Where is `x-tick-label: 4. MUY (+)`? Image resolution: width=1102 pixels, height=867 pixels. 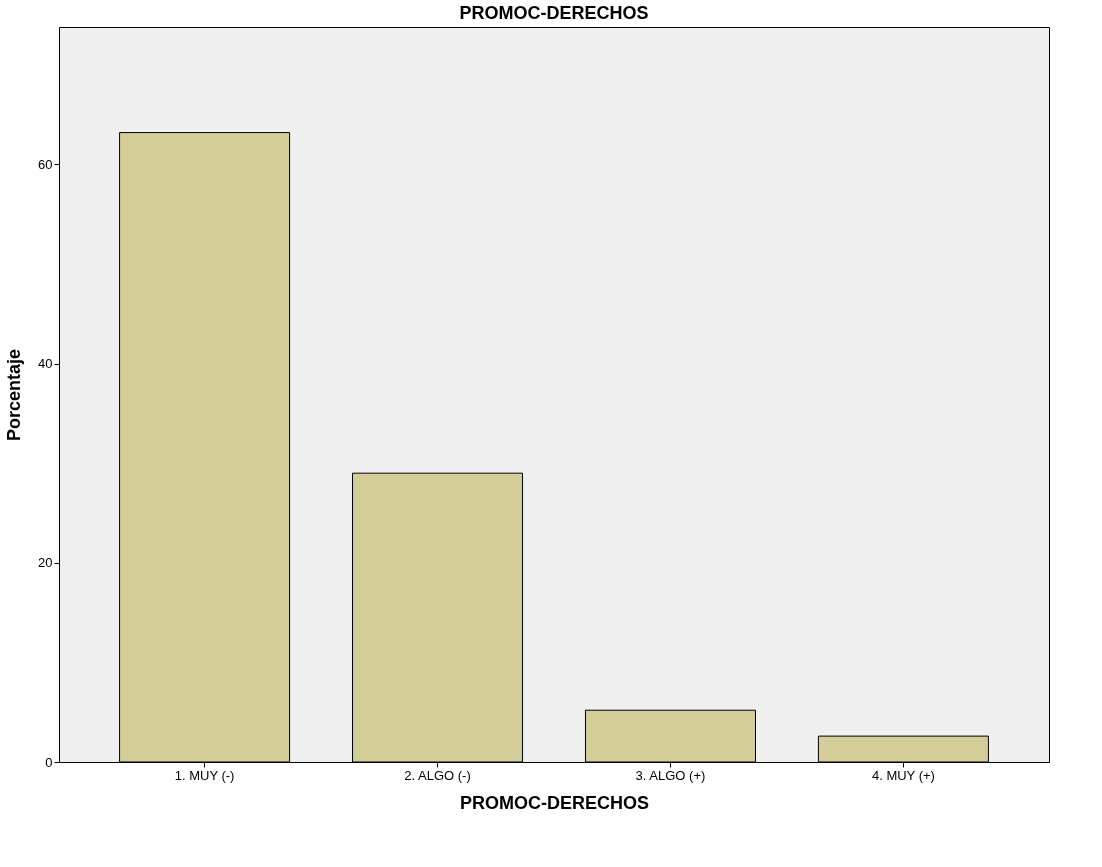
x-tick-label: 4. MUY (+) is located at coordinates (903, 775).